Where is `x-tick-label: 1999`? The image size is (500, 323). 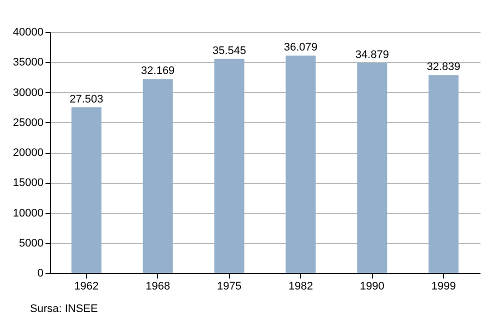 x-tick-label: 1999 is located at coordinates (443, 286).